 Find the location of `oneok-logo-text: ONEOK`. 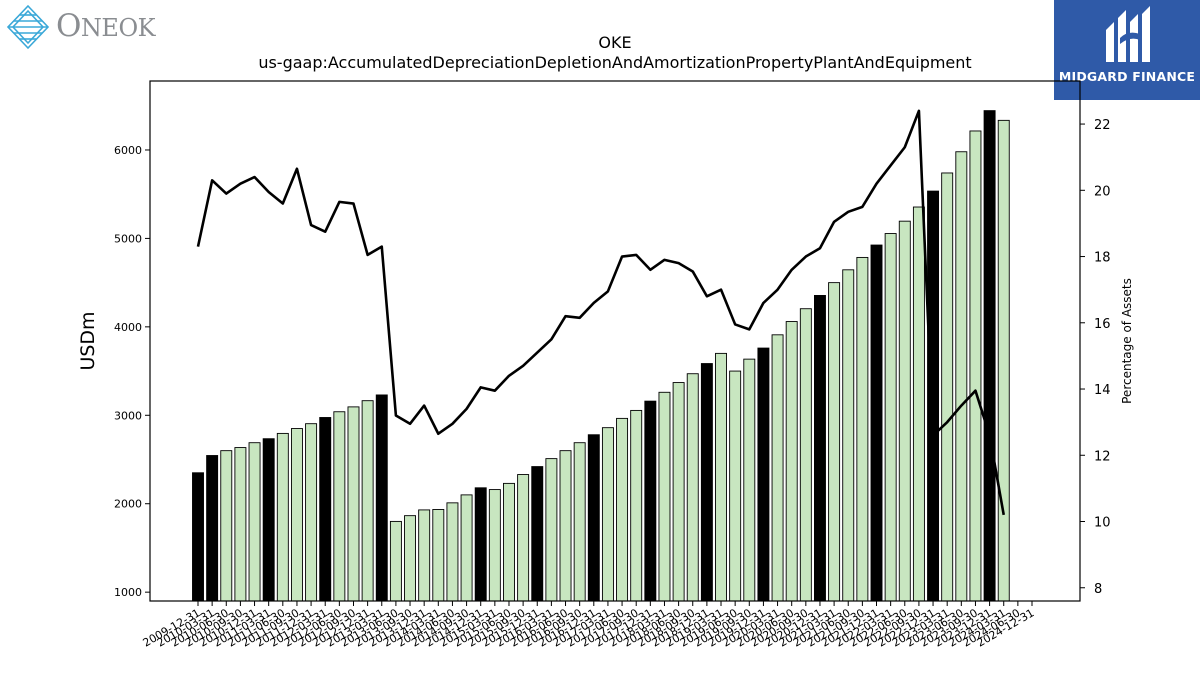

oneok-logo-text: ONEOK is located at coordinates (106, 26).